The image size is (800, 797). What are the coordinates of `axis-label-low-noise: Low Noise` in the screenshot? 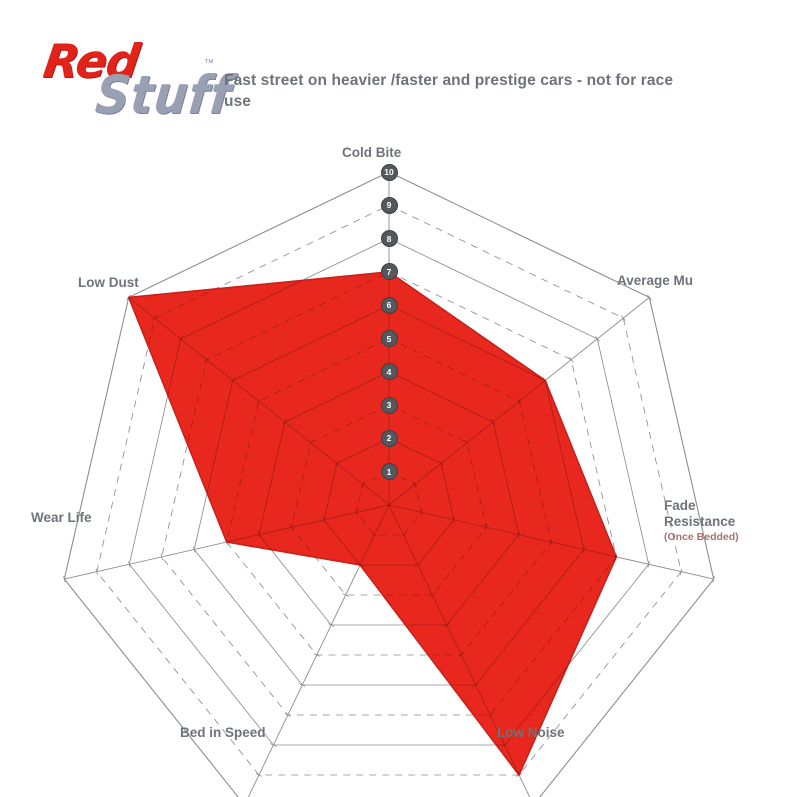 It's located at (531, 732).